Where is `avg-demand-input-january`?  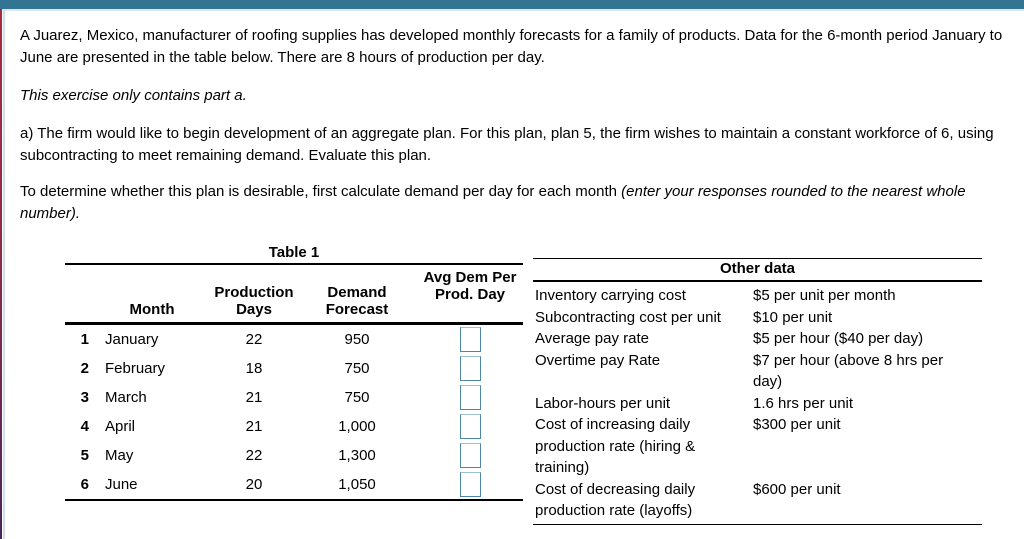 avg-demand-input-january is located at coordinates (470, 339).